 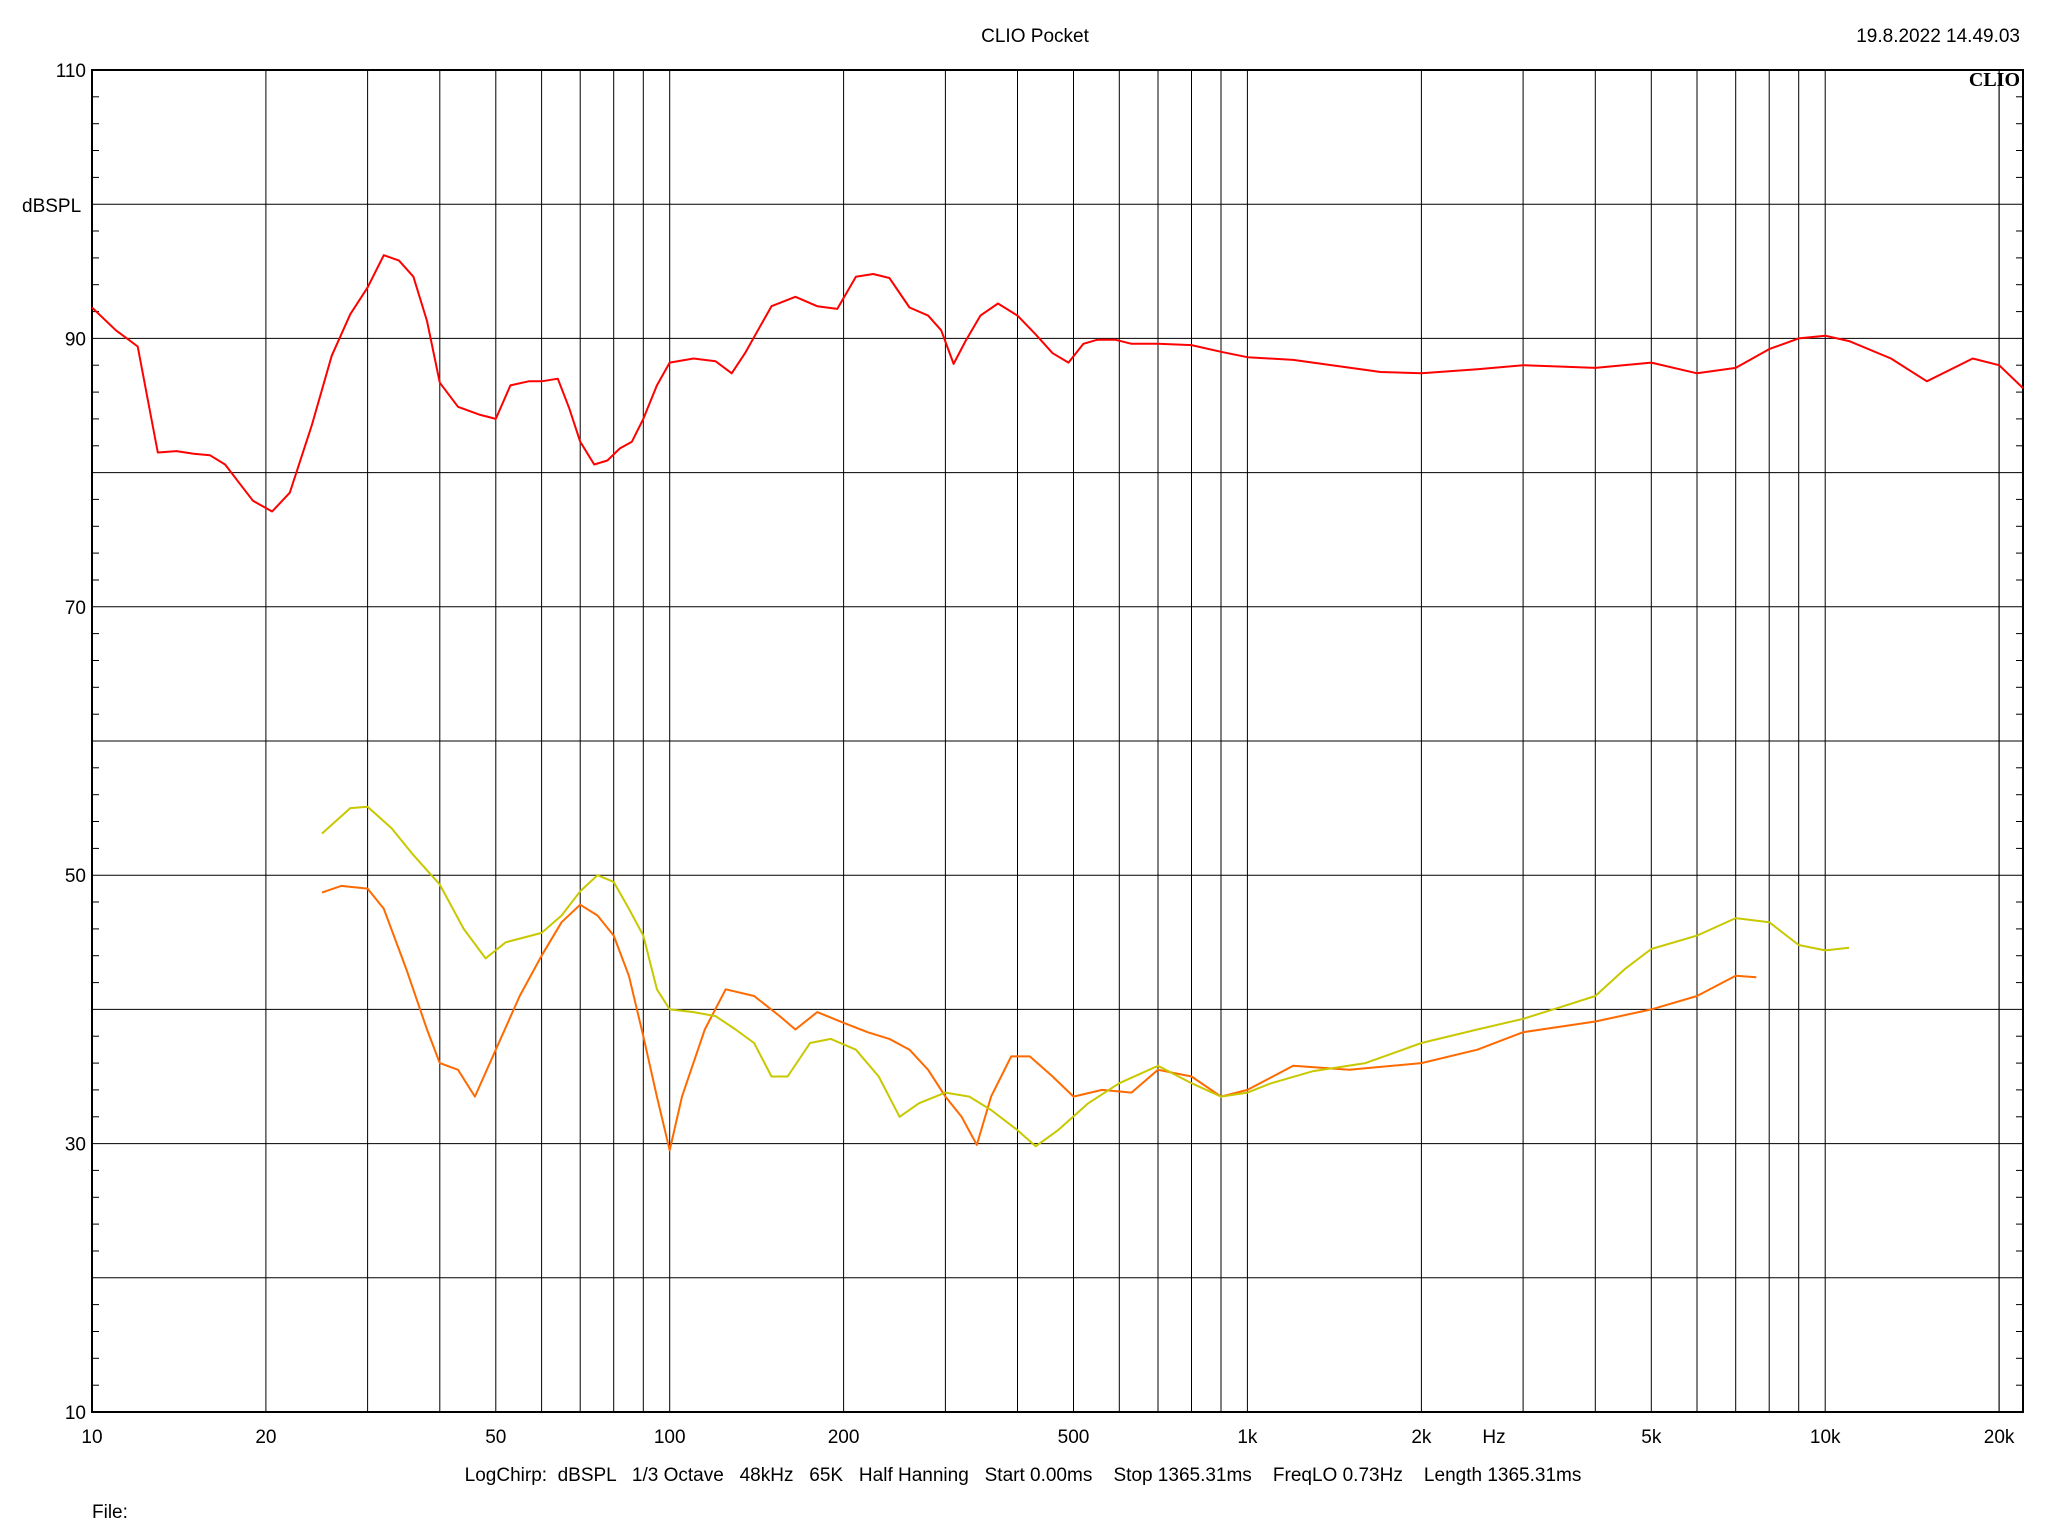 What do you see at coordinates (1938, 36) in the screenshot?
I see `timestamp: 19.8.2022 14.49.03` at bounding box center [1938, 36].